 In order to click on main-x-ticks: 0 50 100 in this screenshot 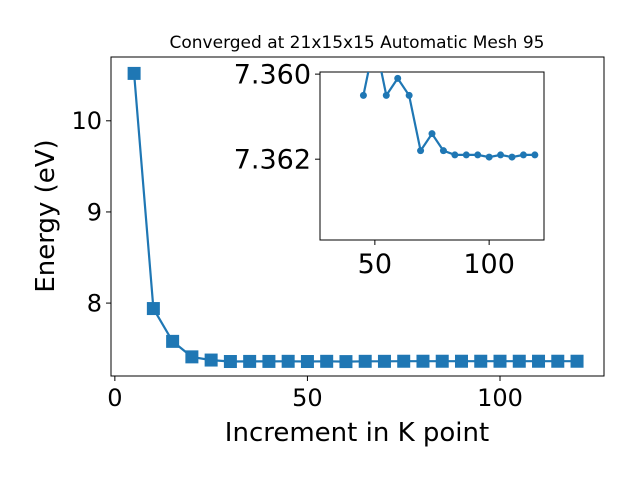, I will do `click(315, 394)`.